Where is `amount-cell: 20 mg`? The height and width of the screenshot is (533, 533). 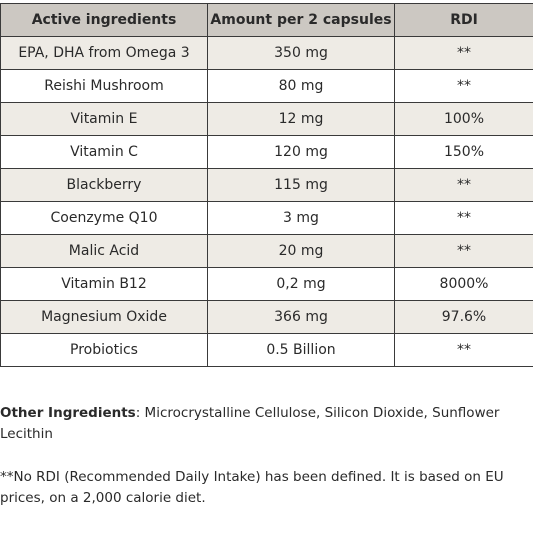
amount-cell: 20 mg is located at coordinates (301, 251).